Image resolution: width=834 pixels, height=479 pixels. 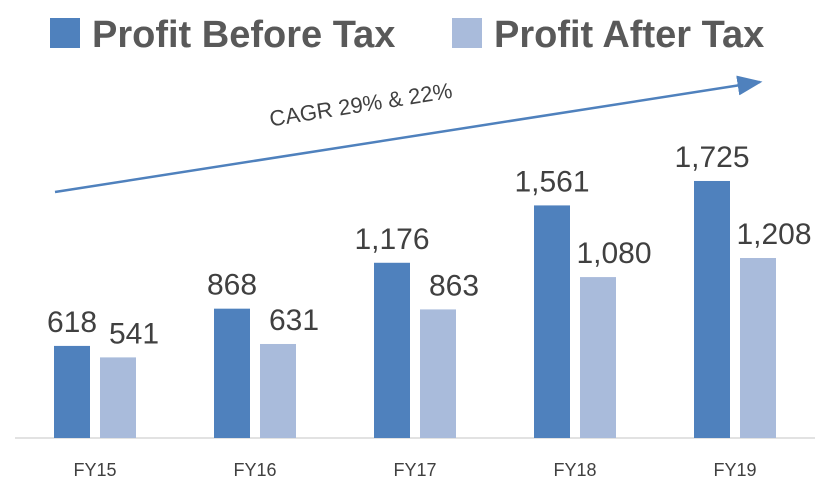 I want to click on x-tick-label: FY18, so click(x=574, y=469).